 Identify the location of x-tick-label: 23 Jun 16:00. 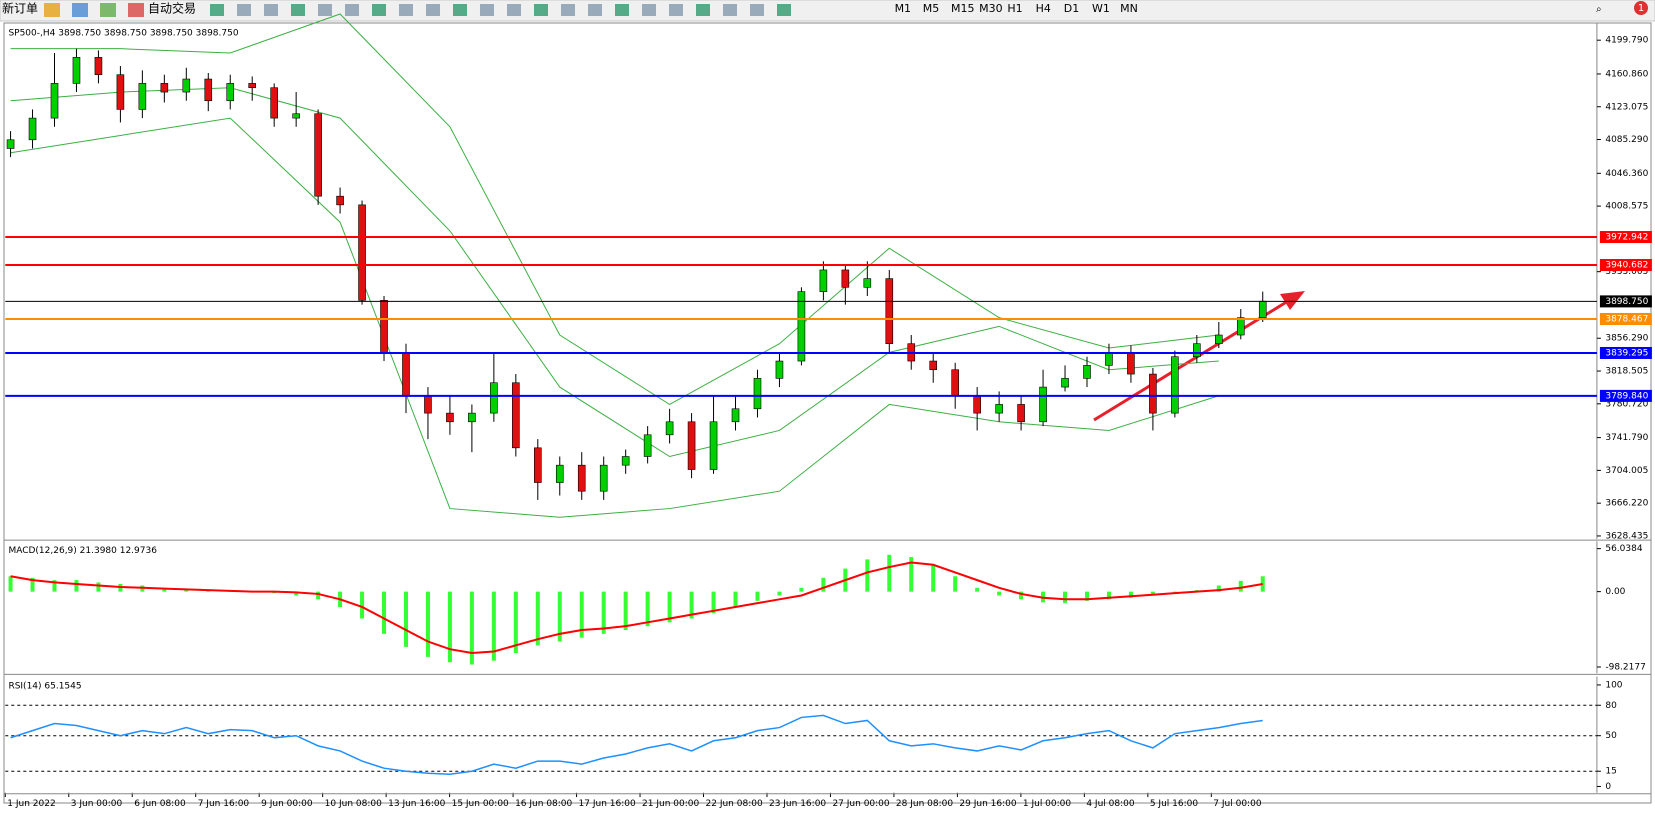
(797, 804).